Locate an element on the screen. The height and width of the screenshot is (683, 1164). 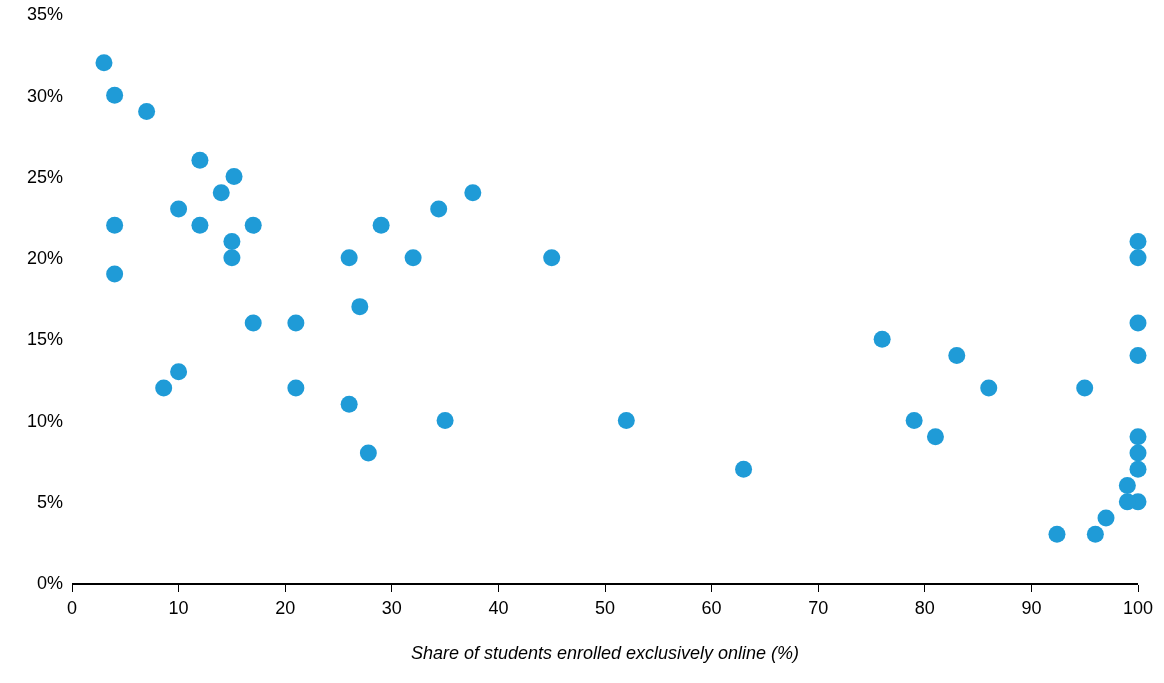
x-tick-label: 80 is located at coordinates (924, 607).